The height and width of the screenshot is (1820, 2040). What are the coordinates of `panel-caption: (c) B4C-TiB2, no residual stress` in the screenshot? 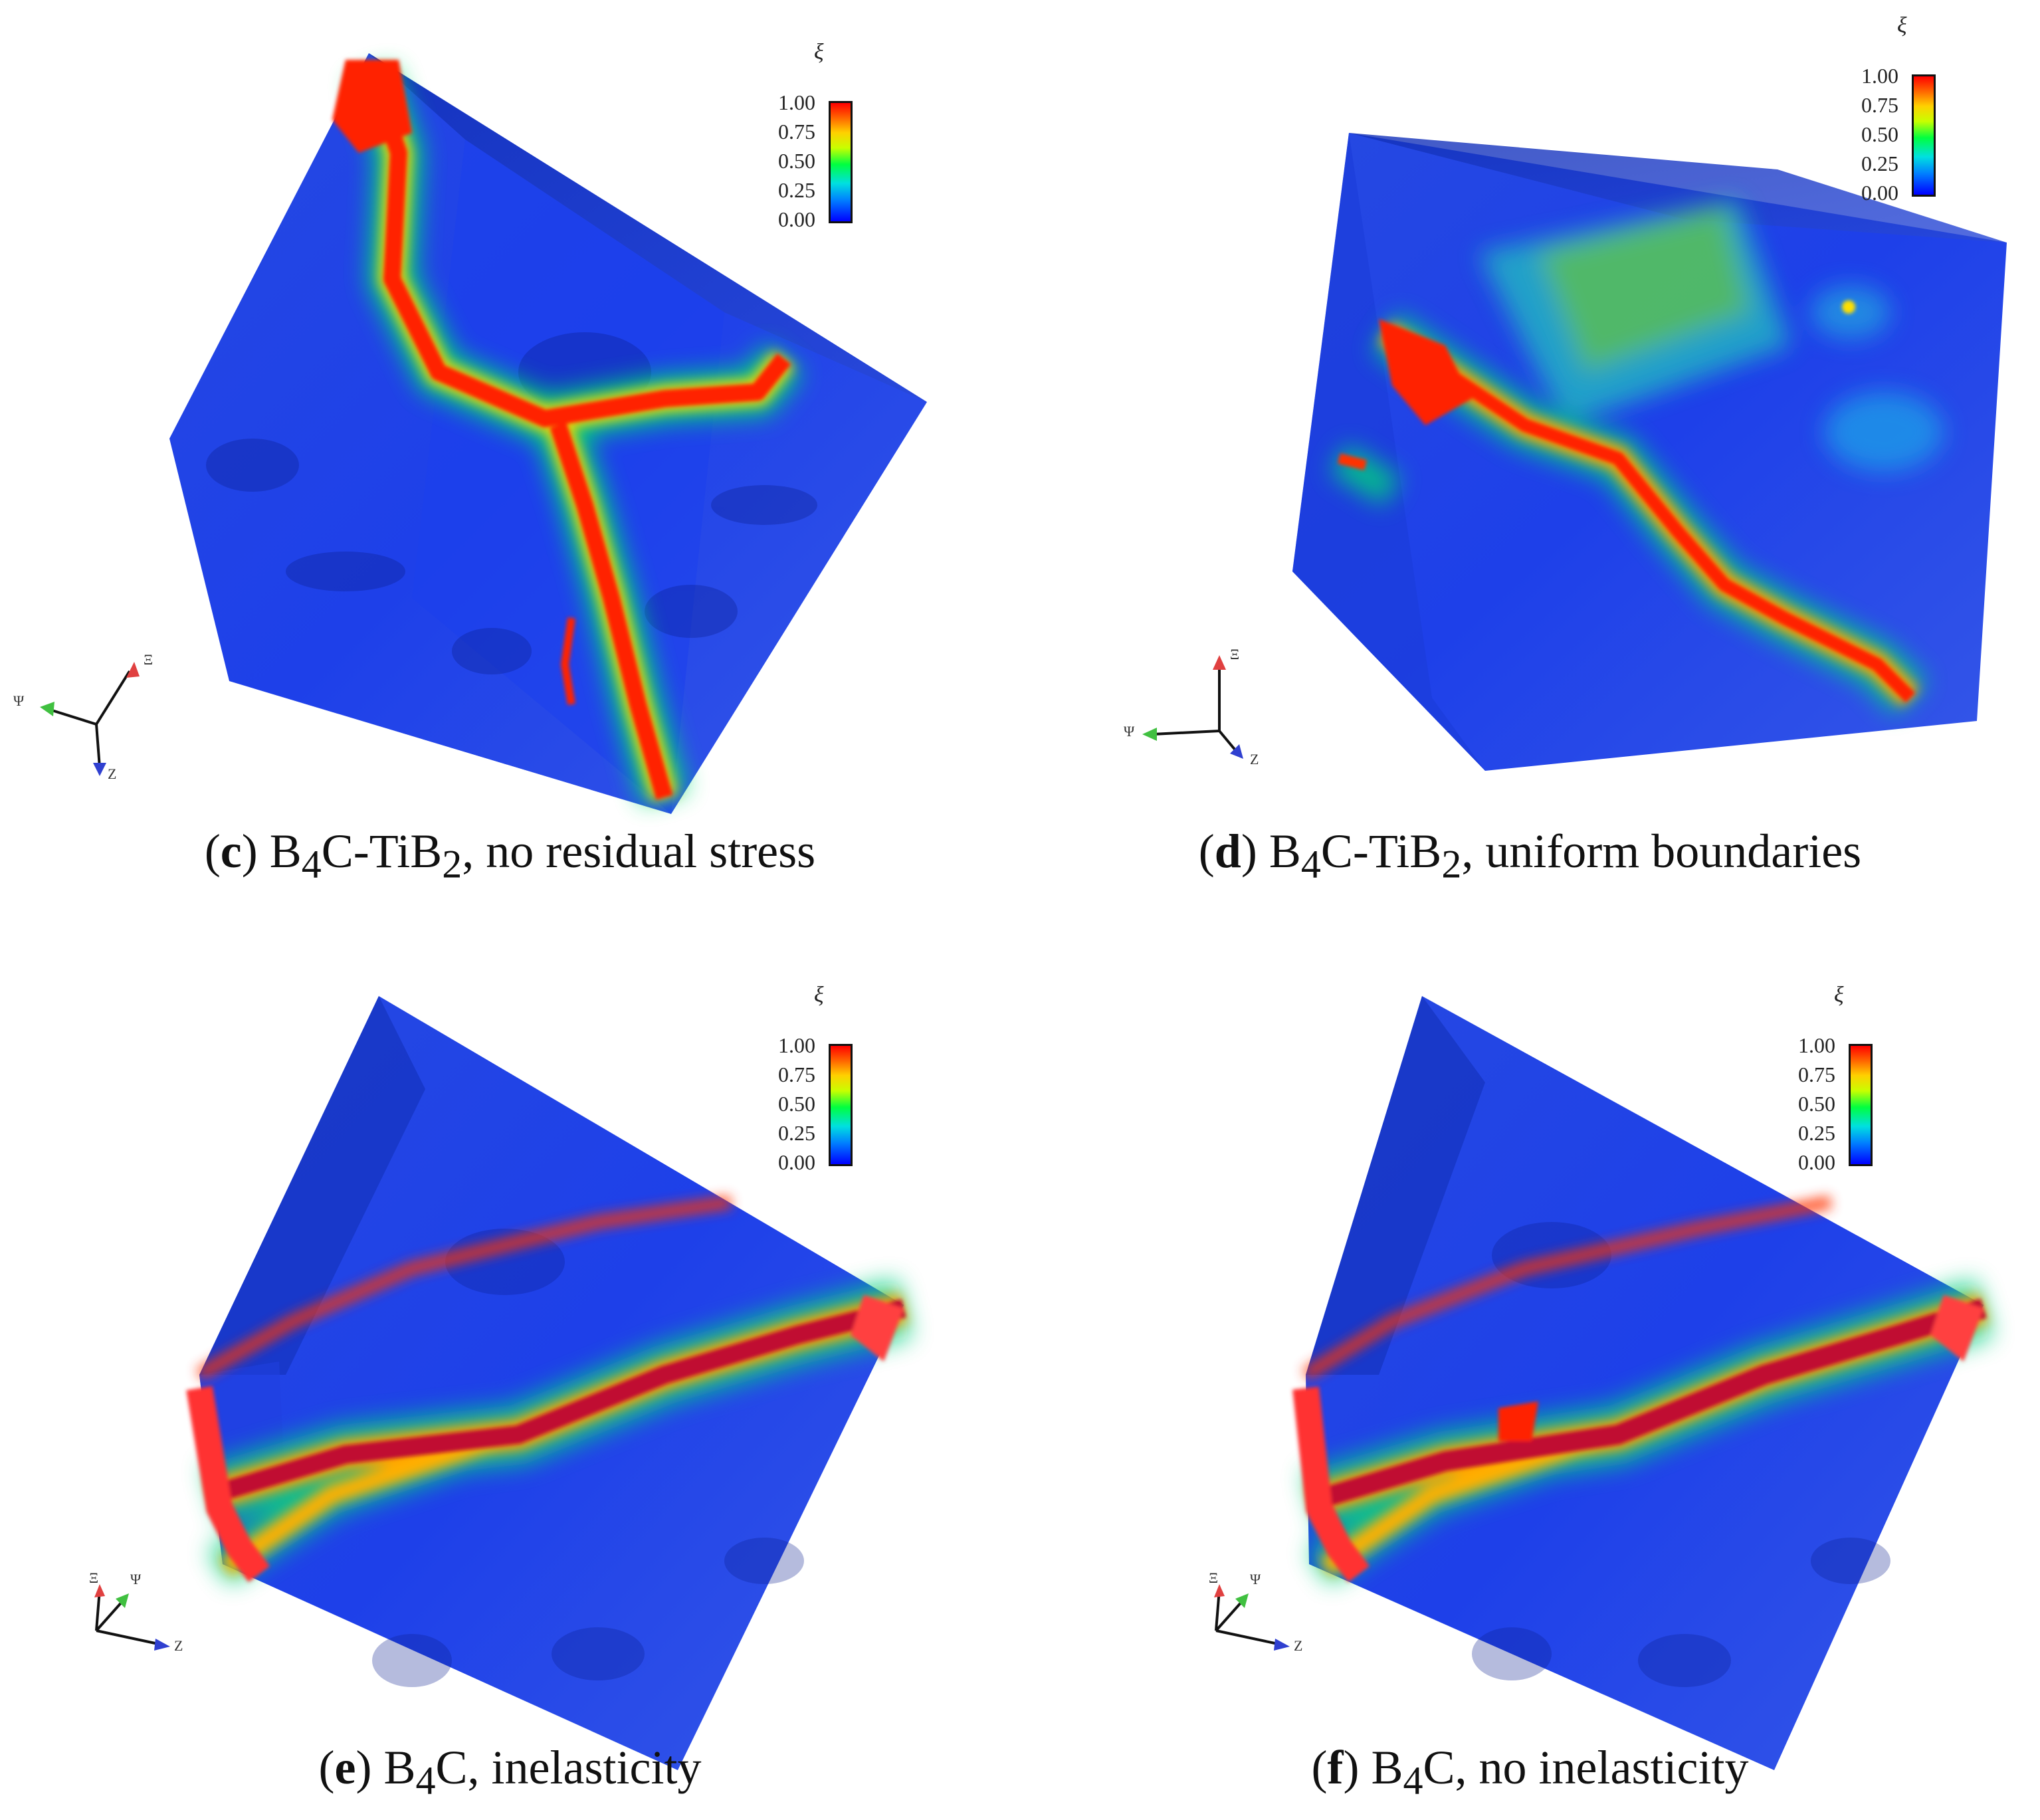 It's located at (510, 855).